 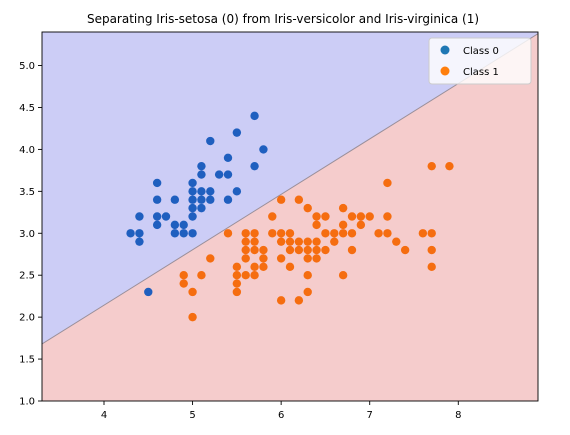 I want to click on y-tick-label: 5.0, so click(x=27, y=66).